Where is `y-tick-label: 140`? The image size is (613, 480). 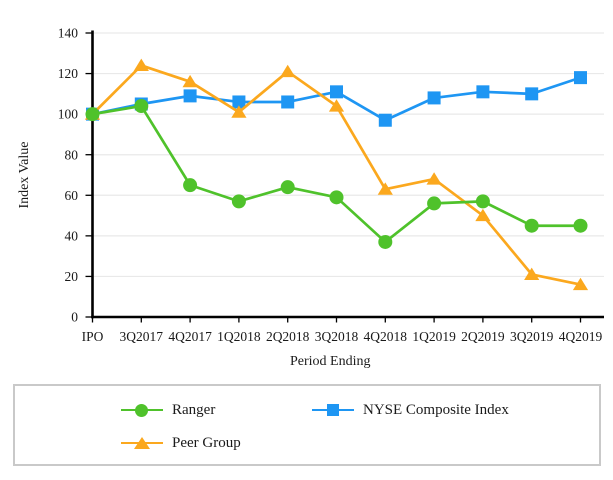 y-tick-label: 140 is located at coordinates (68, 33).